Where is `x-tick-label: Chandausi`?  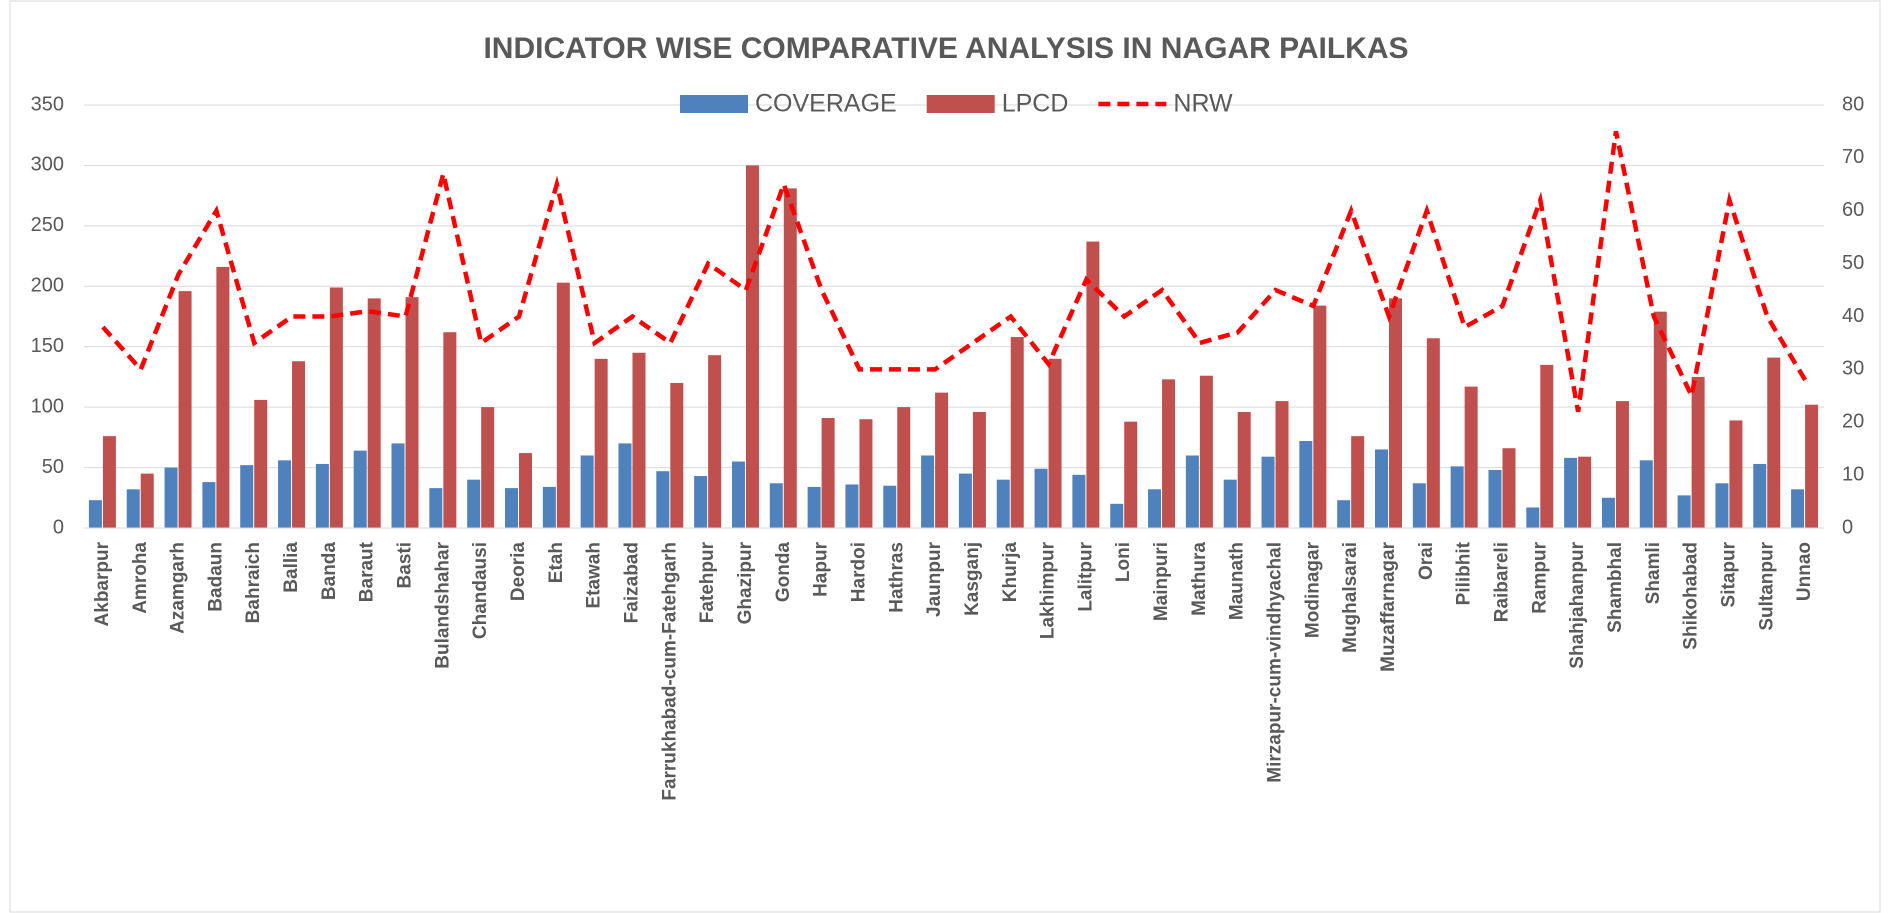 x-tick-label: Chandausi is located at coordinates (480, 590).